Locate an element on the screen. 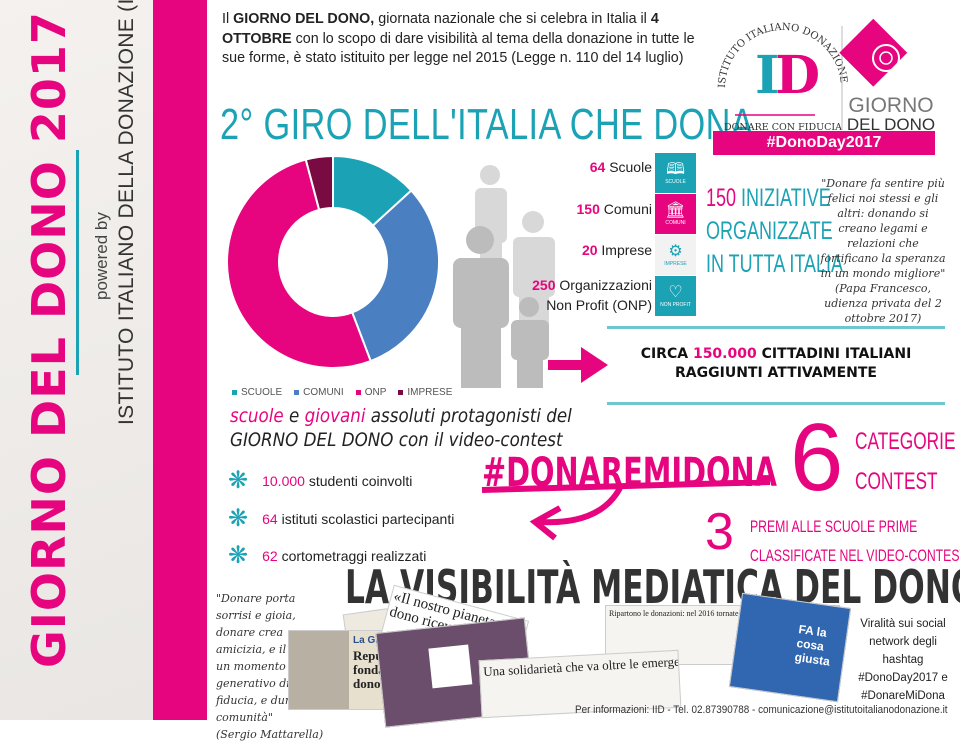  legend-label: COMUNI is located at coordinates (323, 392).